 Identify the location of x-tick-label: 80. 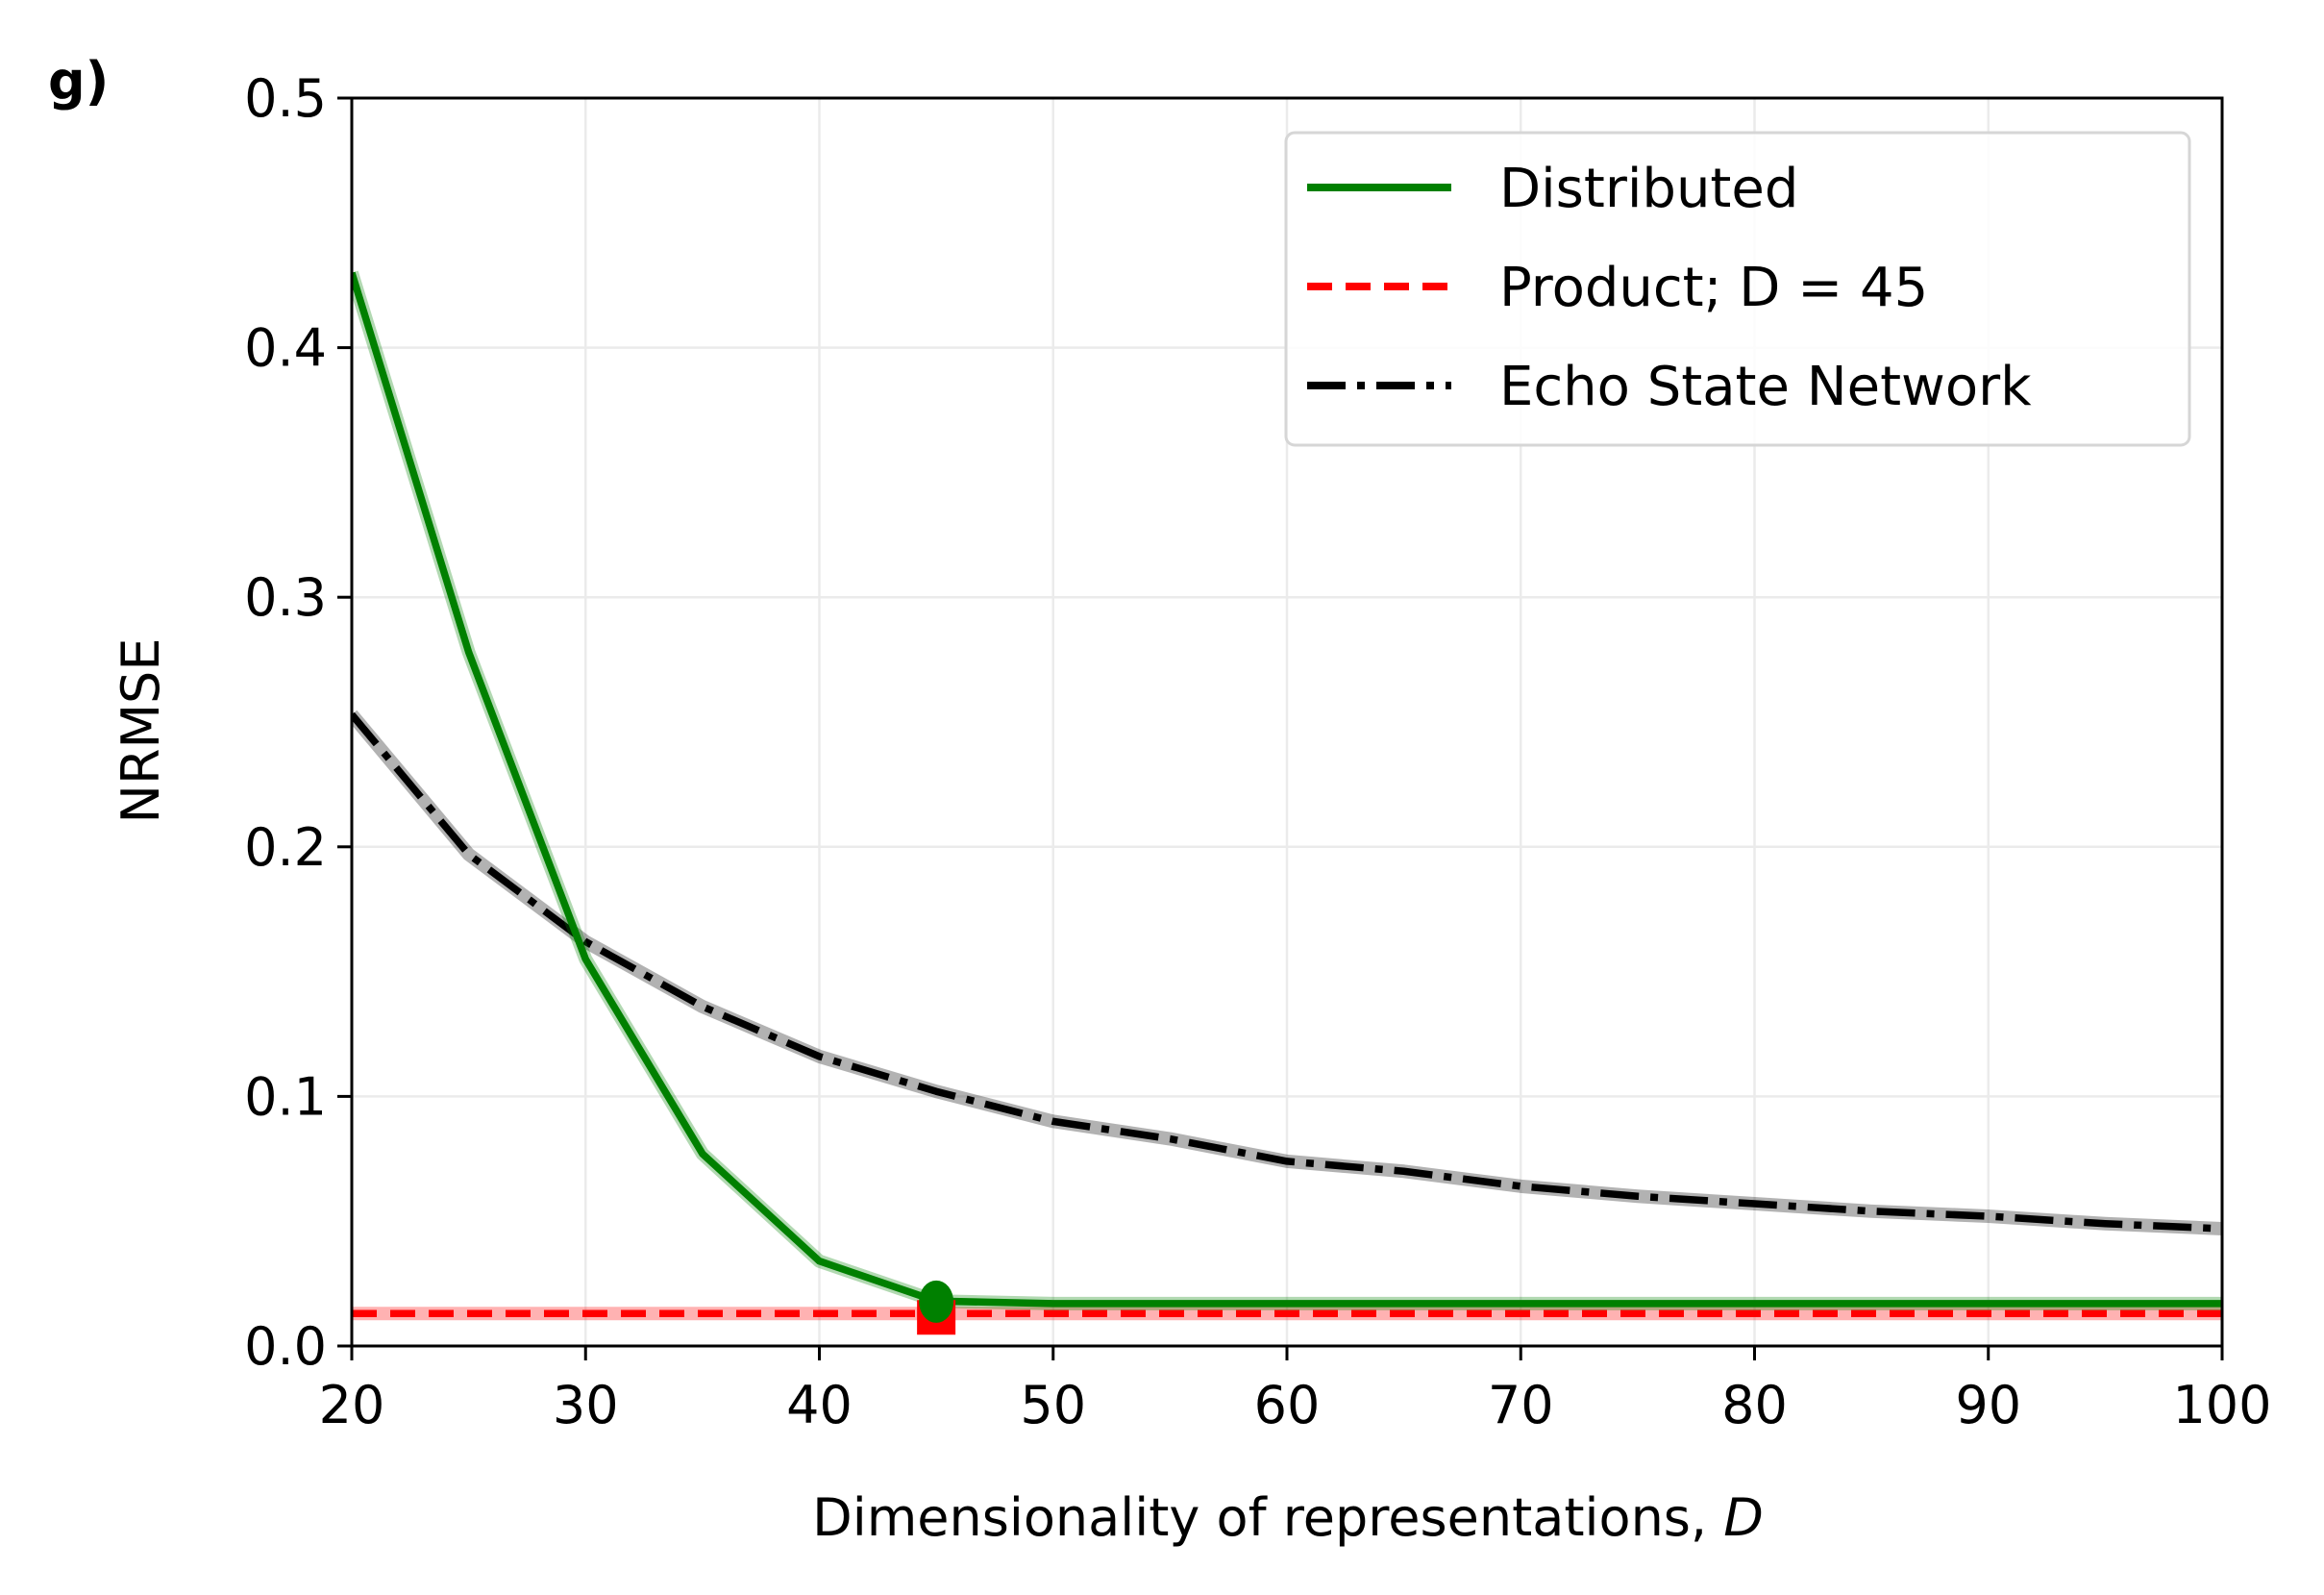
(1754, 1405).